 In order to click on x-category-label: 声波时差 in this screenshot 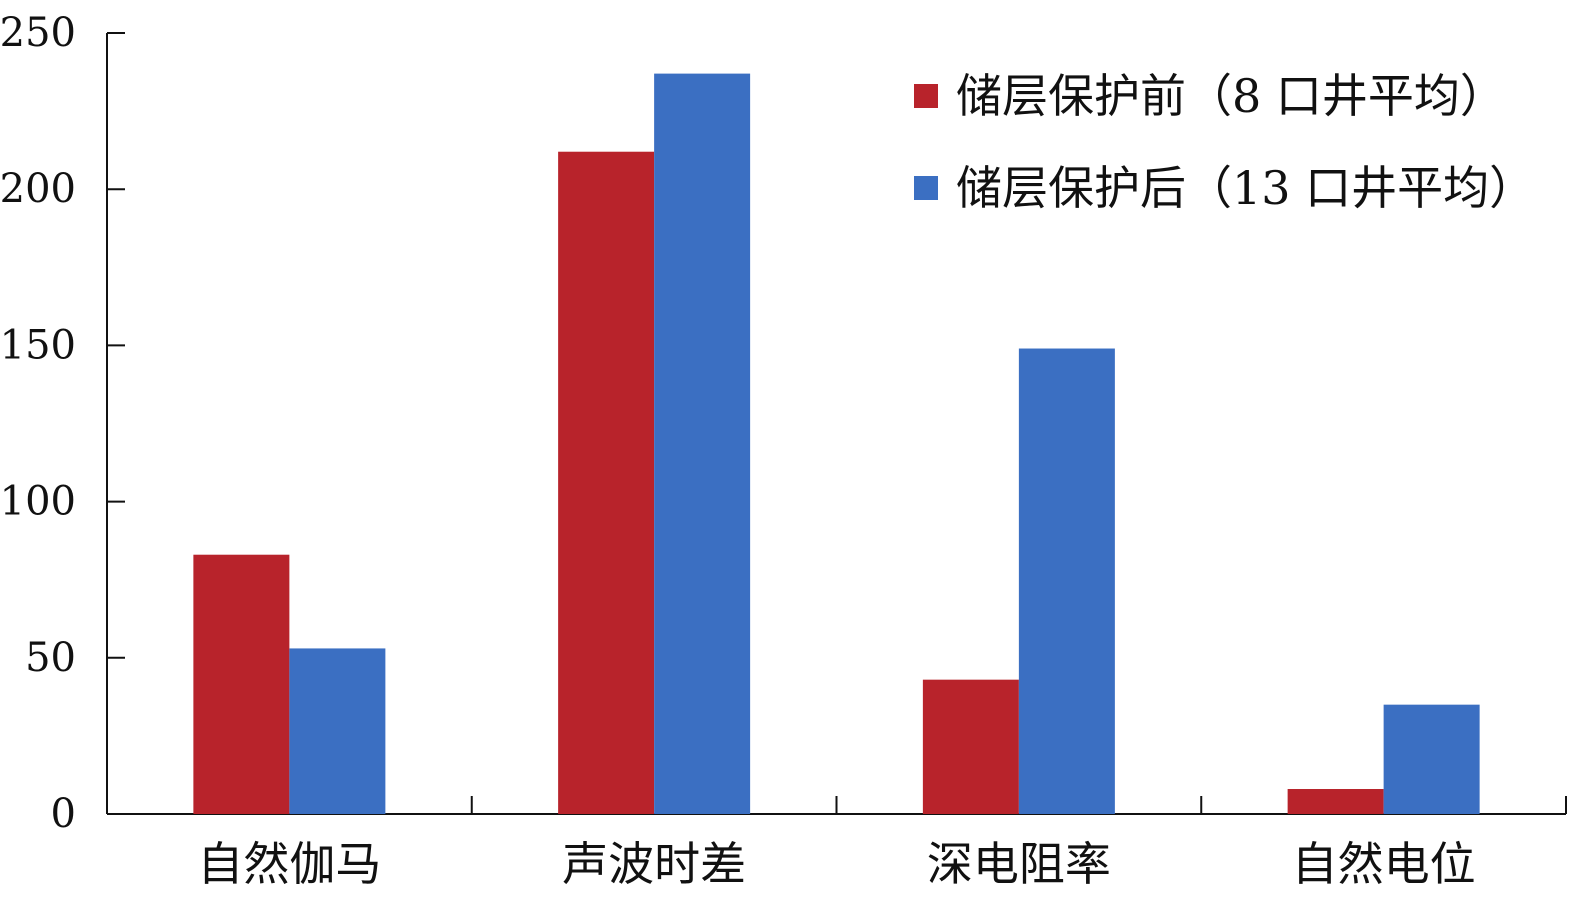, I will do `click(654, 864)`.